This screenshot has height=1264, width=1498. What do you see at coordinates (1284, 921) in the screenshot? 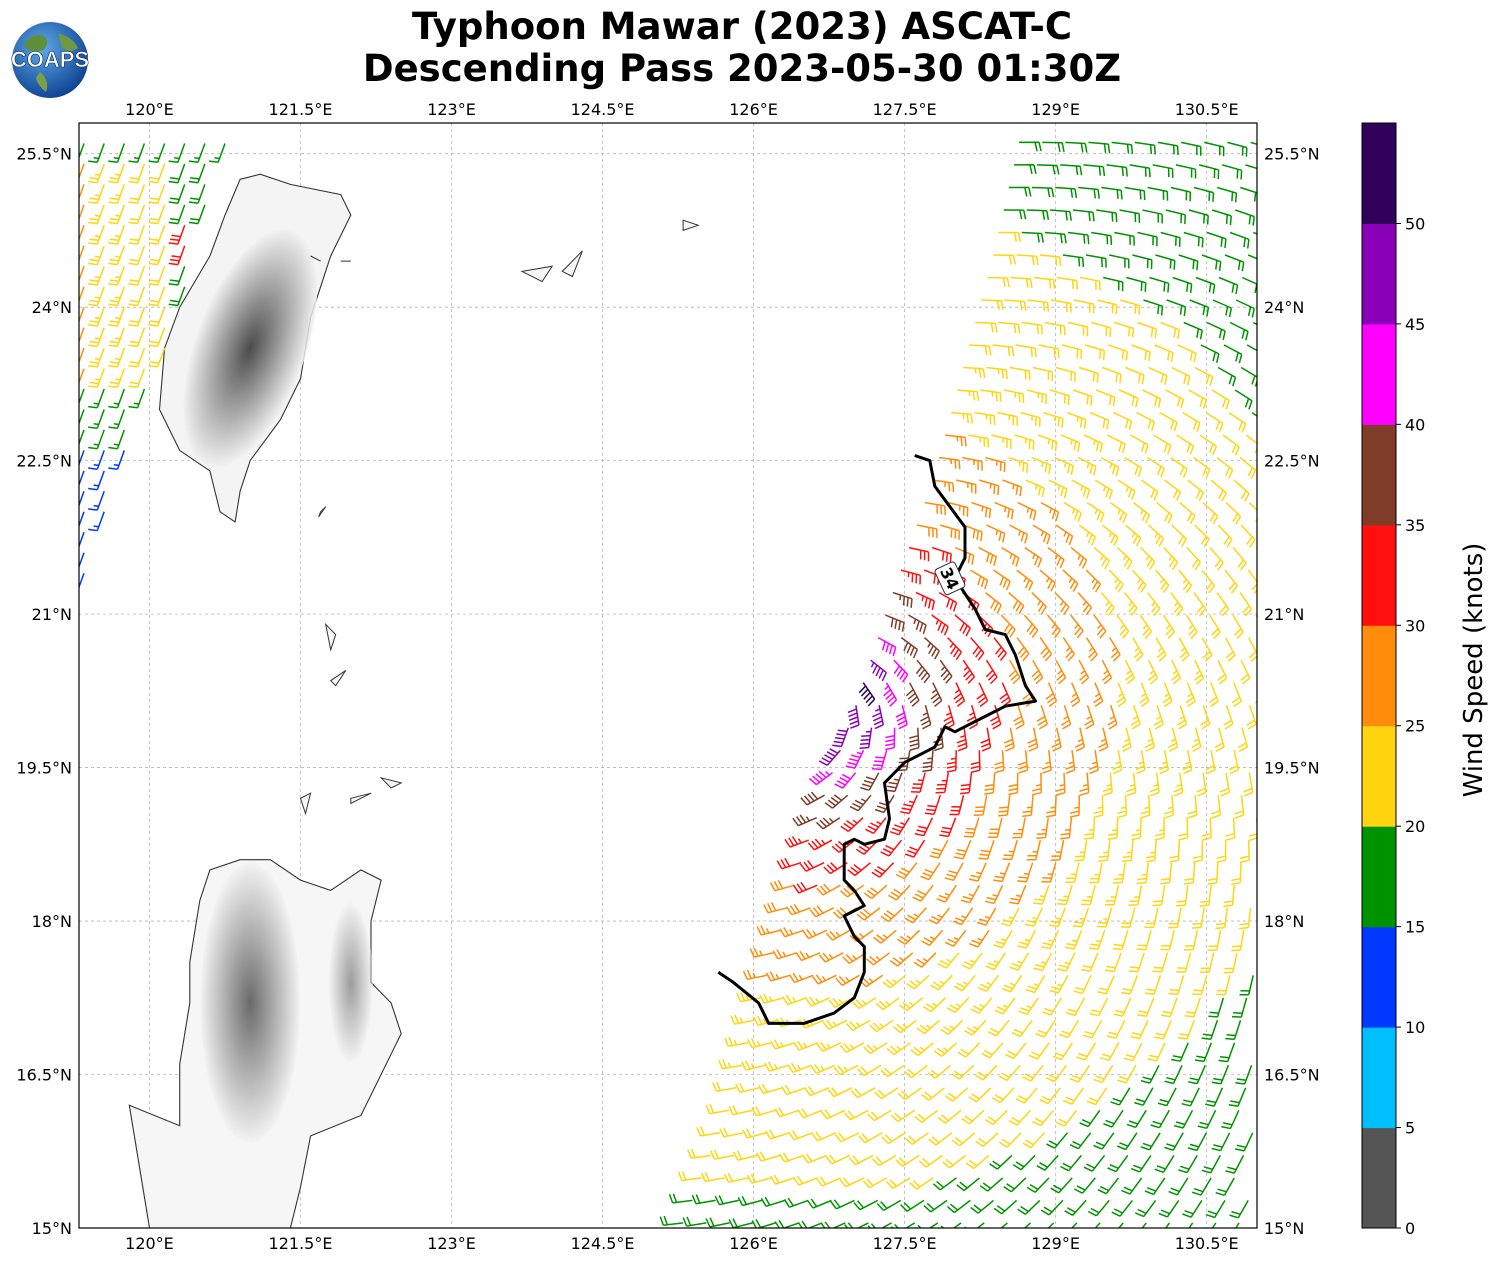
I see `lat-tick-label-right: 18°N` at bounding box center [1284, 921].